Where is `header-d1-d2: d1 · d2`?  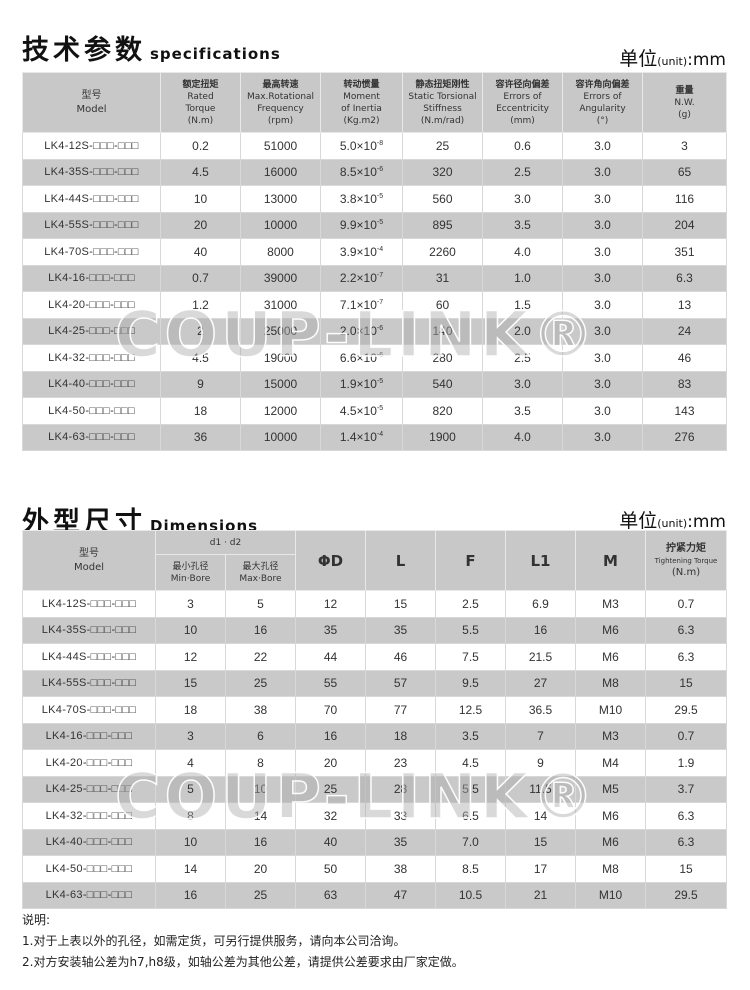 header-d1-d2: d1 · d2 is located at coordinates (225, 542).